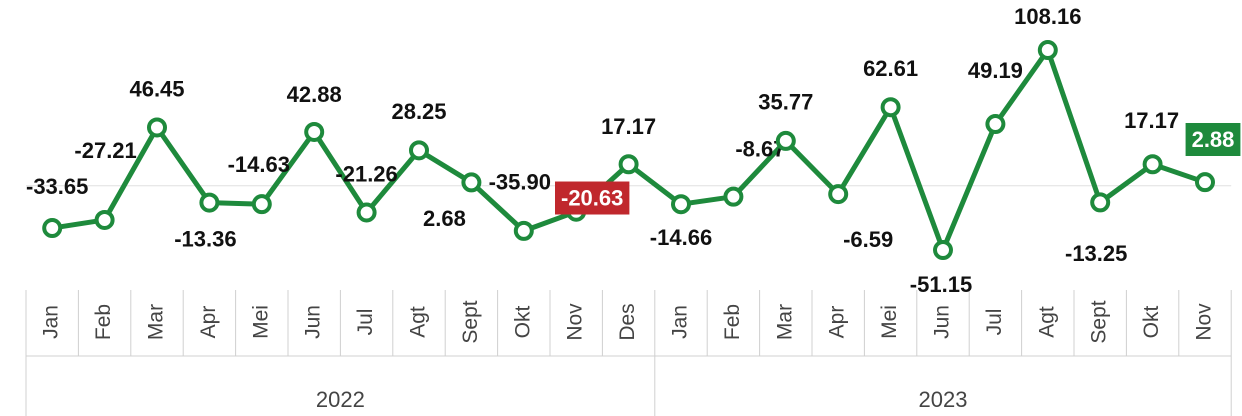  Describe the element at coordinates (444, 218) in the screenshot. I see `data-label: 2.68` at that location.